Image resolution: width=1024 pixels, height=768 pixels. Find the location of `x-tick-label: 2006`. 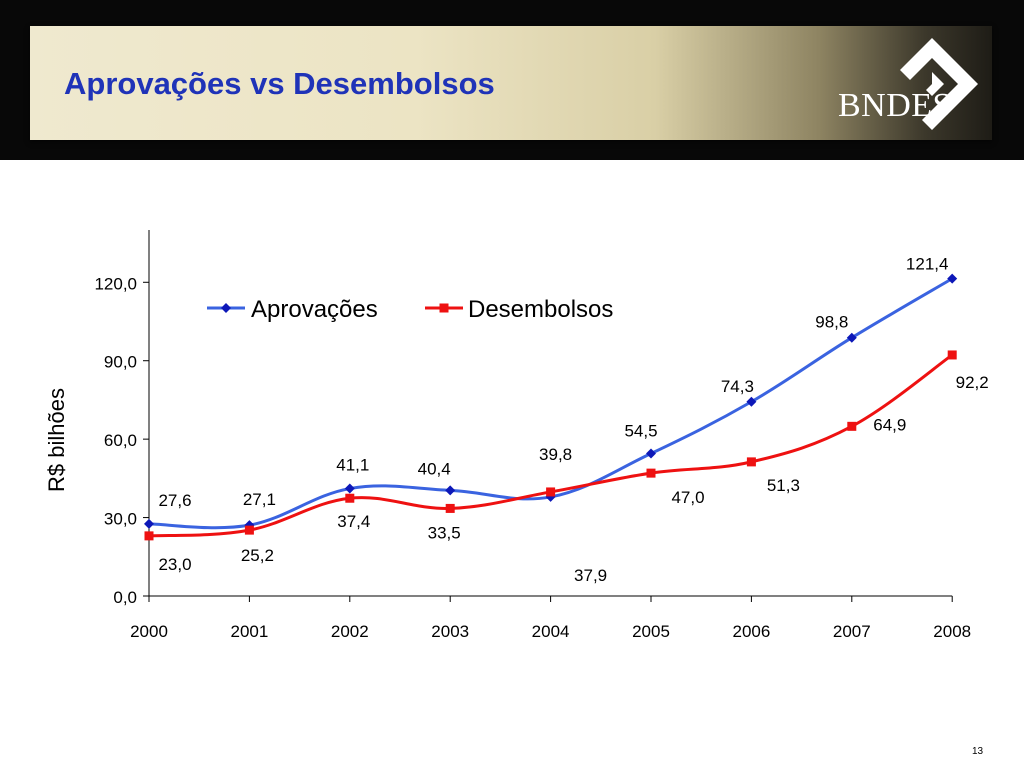

x-tick-label: 2006 is located at coordinates (751, 631).